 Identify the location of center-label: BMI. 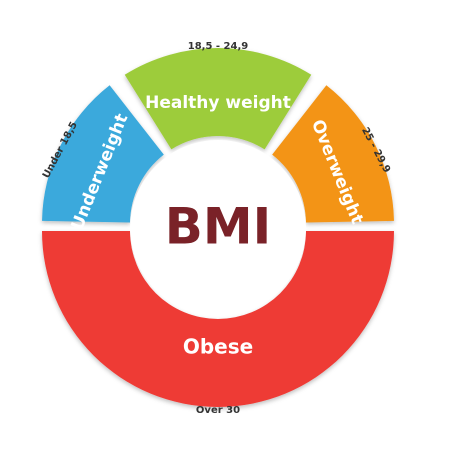
(218, 227).